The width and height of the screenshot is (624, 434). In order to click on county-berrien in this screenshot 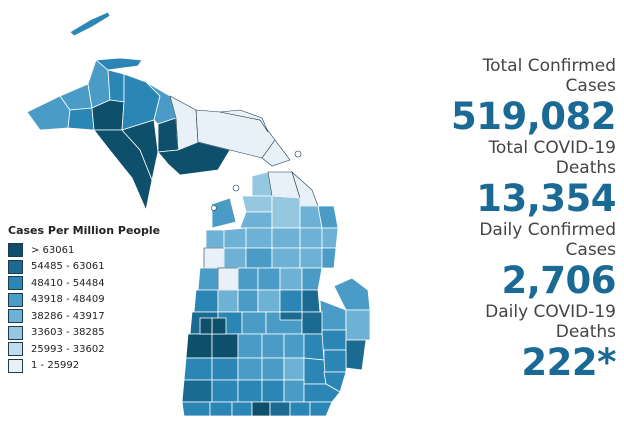, I will do `click(196, 409)`.